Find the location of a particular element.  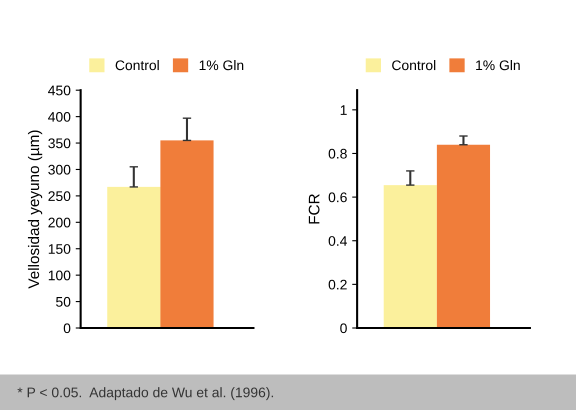

y-tick-label: 1 is located at coordinates (343, 110).